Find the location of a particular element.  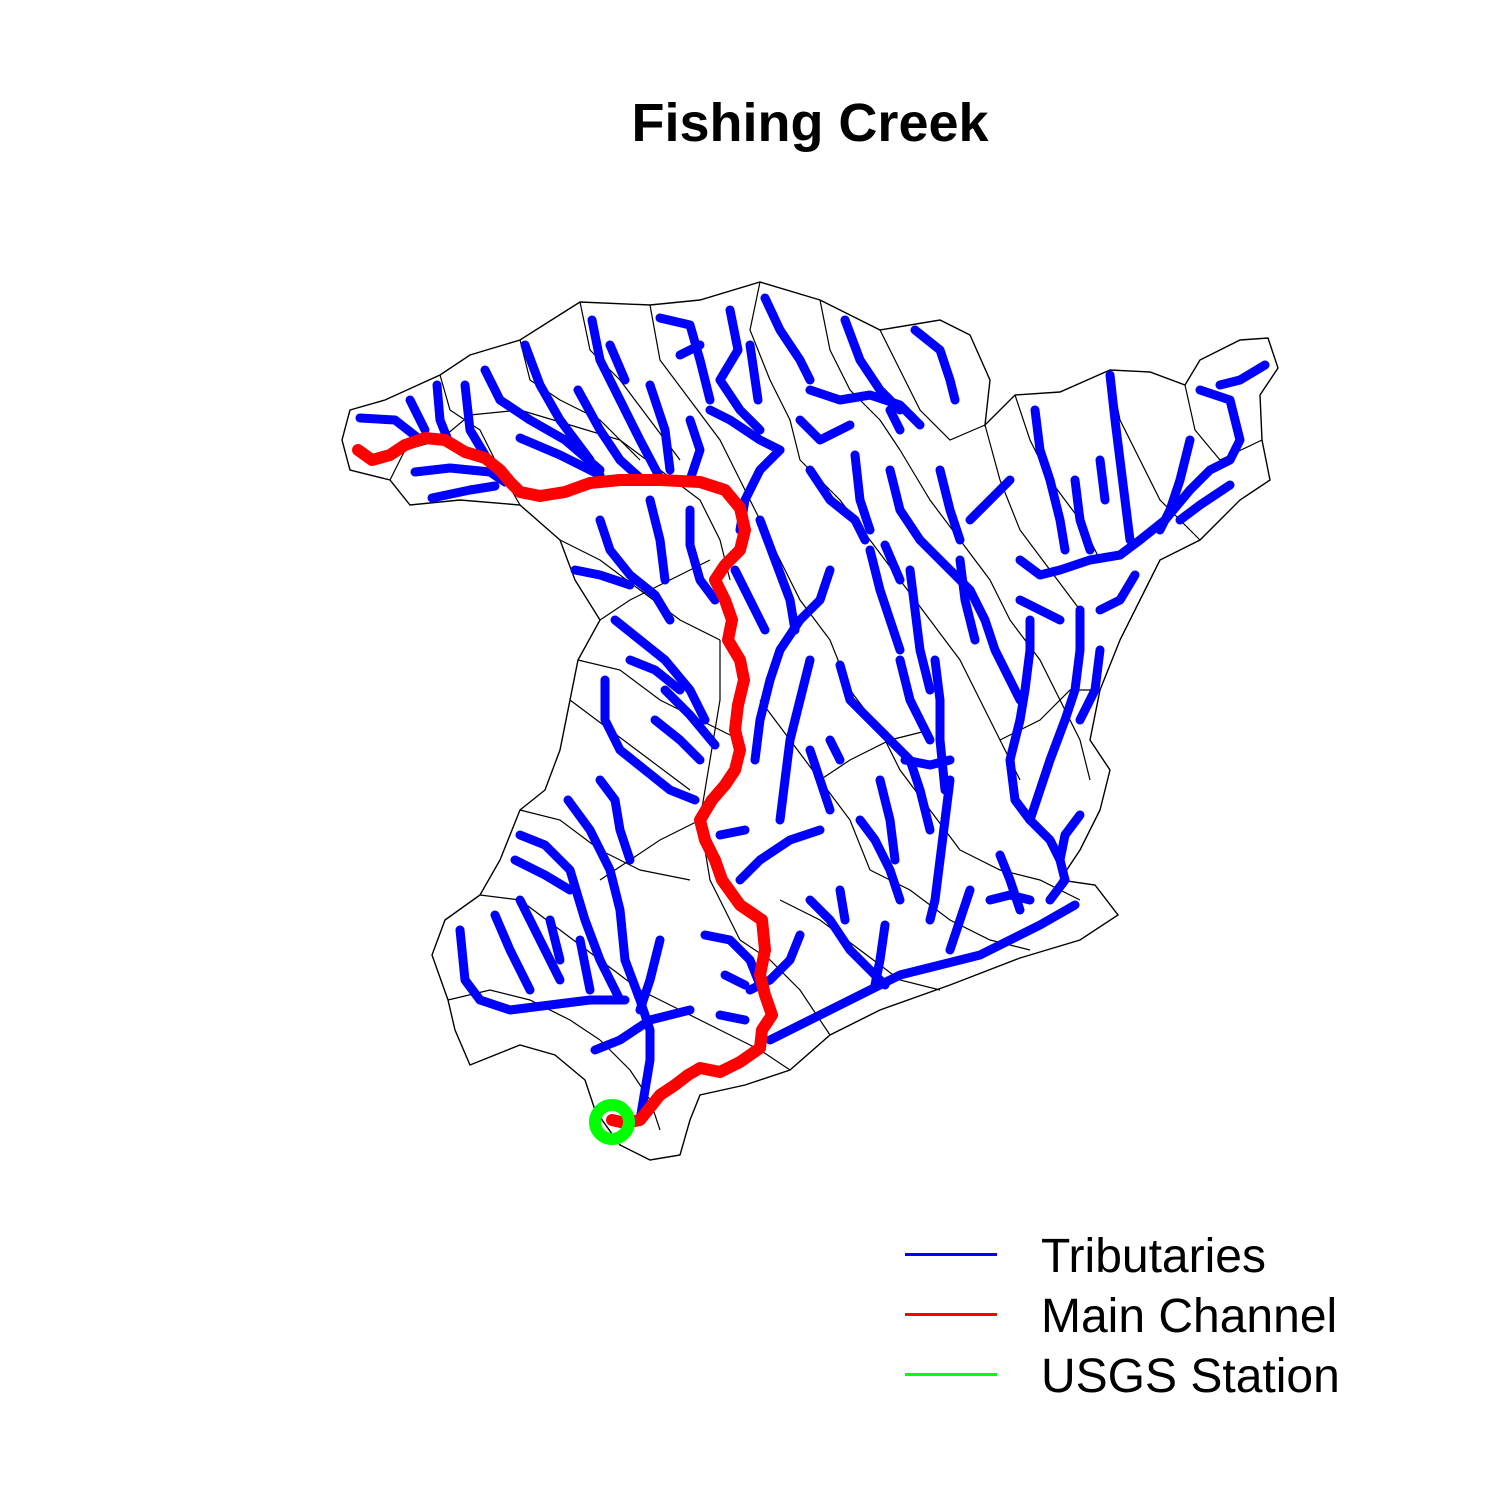

legend-swatch-tributaries is located at coordinates (951, 1254).